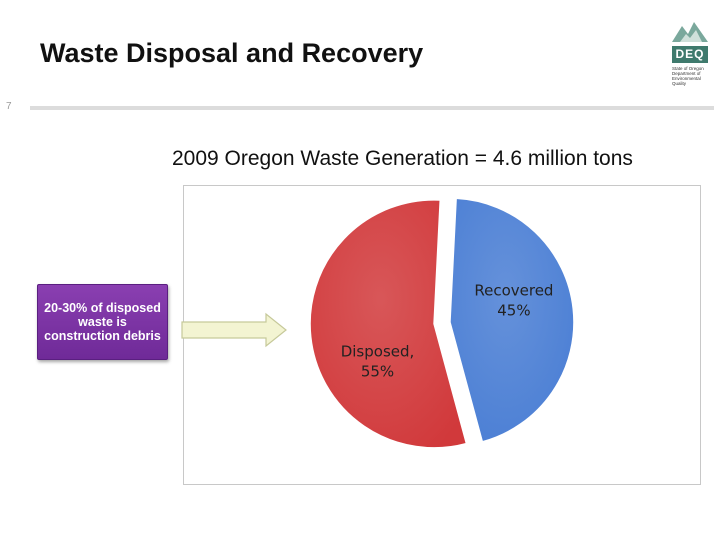 Image resolution: width=728 pixels, height=546 pixels. What do you see at coordinates (686, 73) in the screenshot?
I see `logo-line: Department of` at bounding box center [686, 73].